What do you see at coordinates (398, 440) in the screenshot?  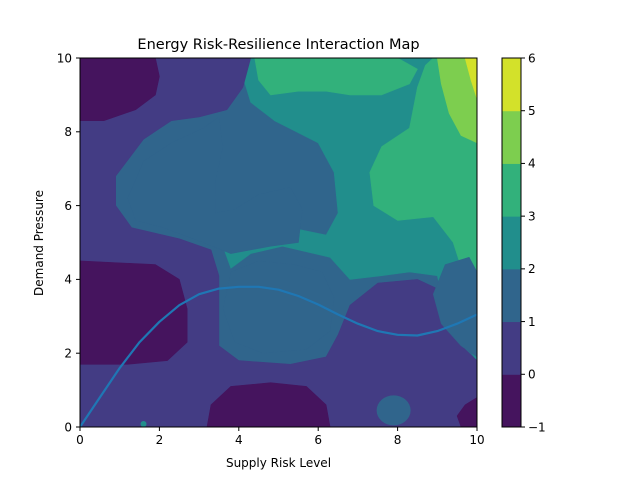 I see `x-tick-label: 8` at bounding box center [398, 440].